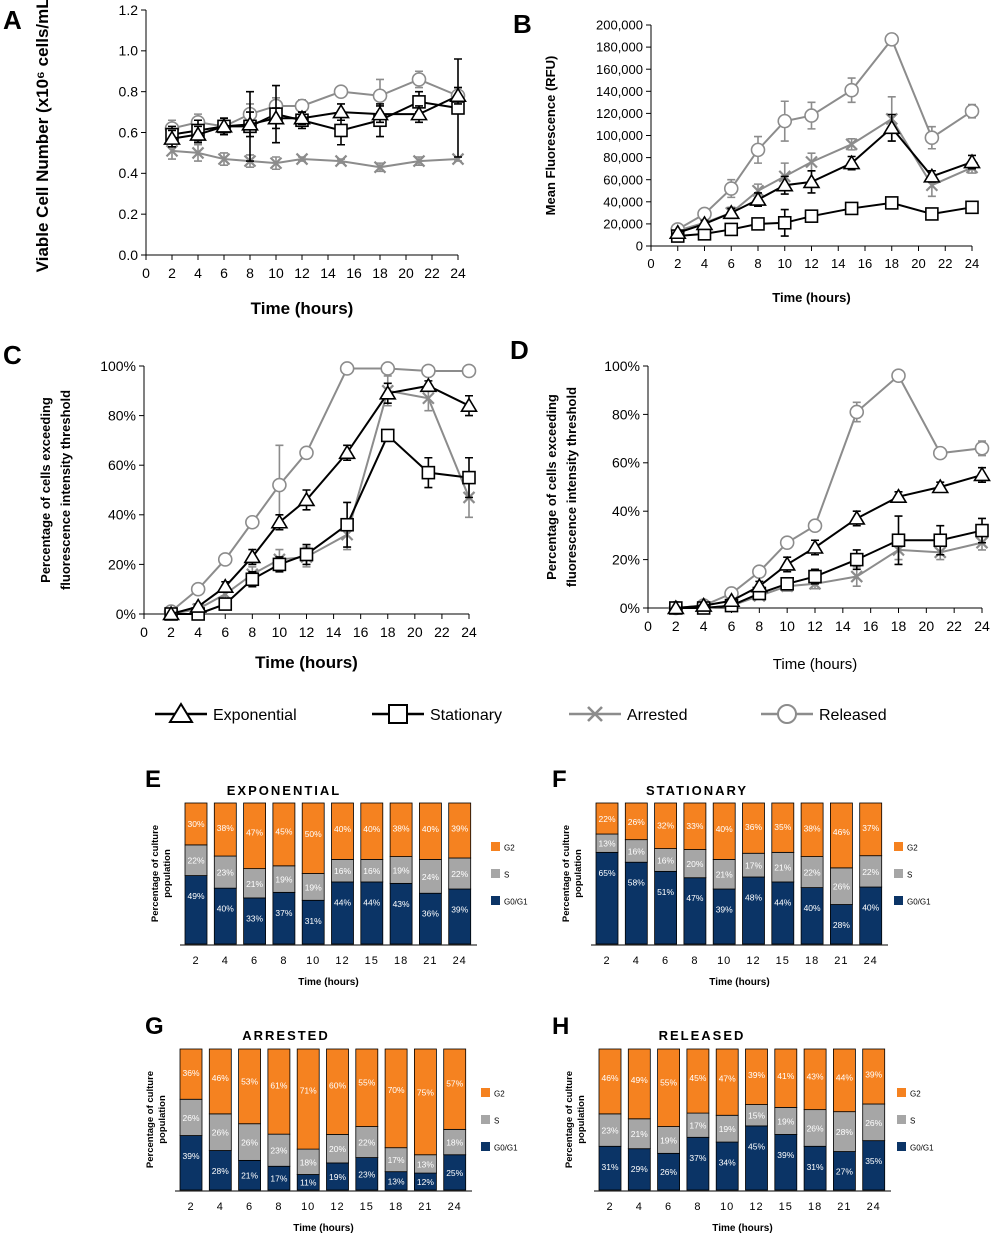 The image size is (996, 1237). What do you see at coordinates (636, 883) in the screenshot?
I see `data-label-g0-g1: 58%` at bounding box center [636, 883].